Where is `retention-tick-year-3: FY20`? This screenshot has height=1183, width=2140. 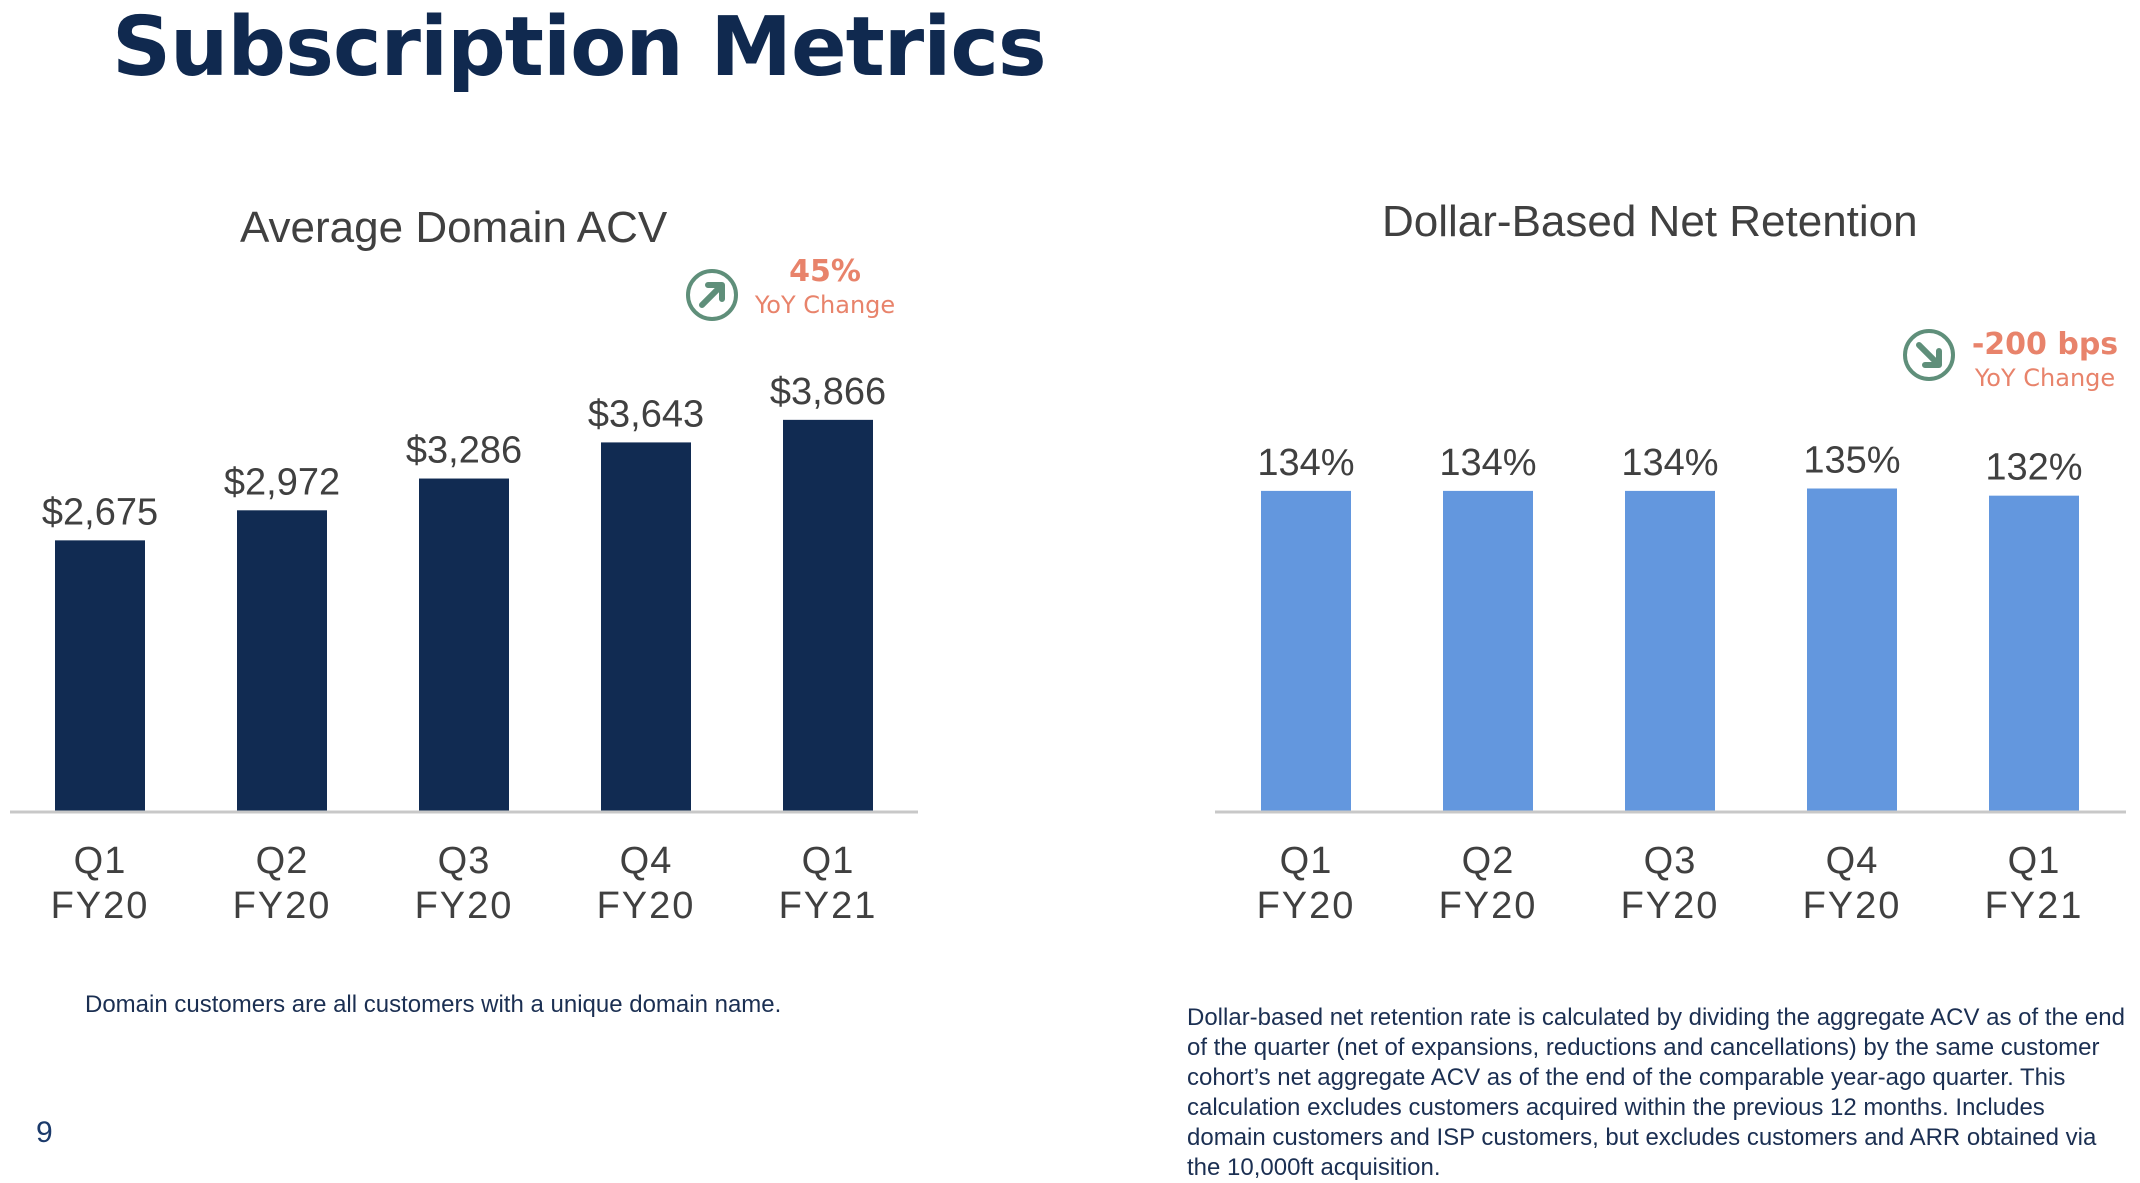 retention-tick-year-3: FY20 is located at coordinates (1670, 906).